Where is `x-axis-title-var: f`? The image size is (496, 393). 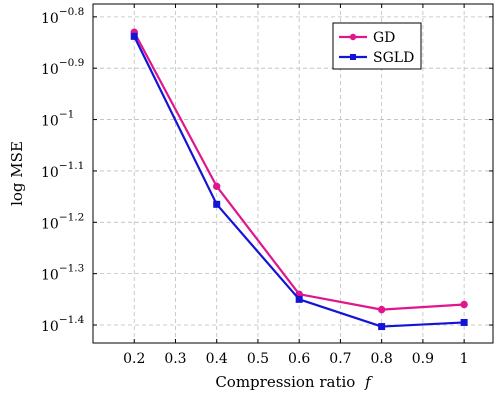
x-axis-title-var: f is located at coordinates (368, 382).